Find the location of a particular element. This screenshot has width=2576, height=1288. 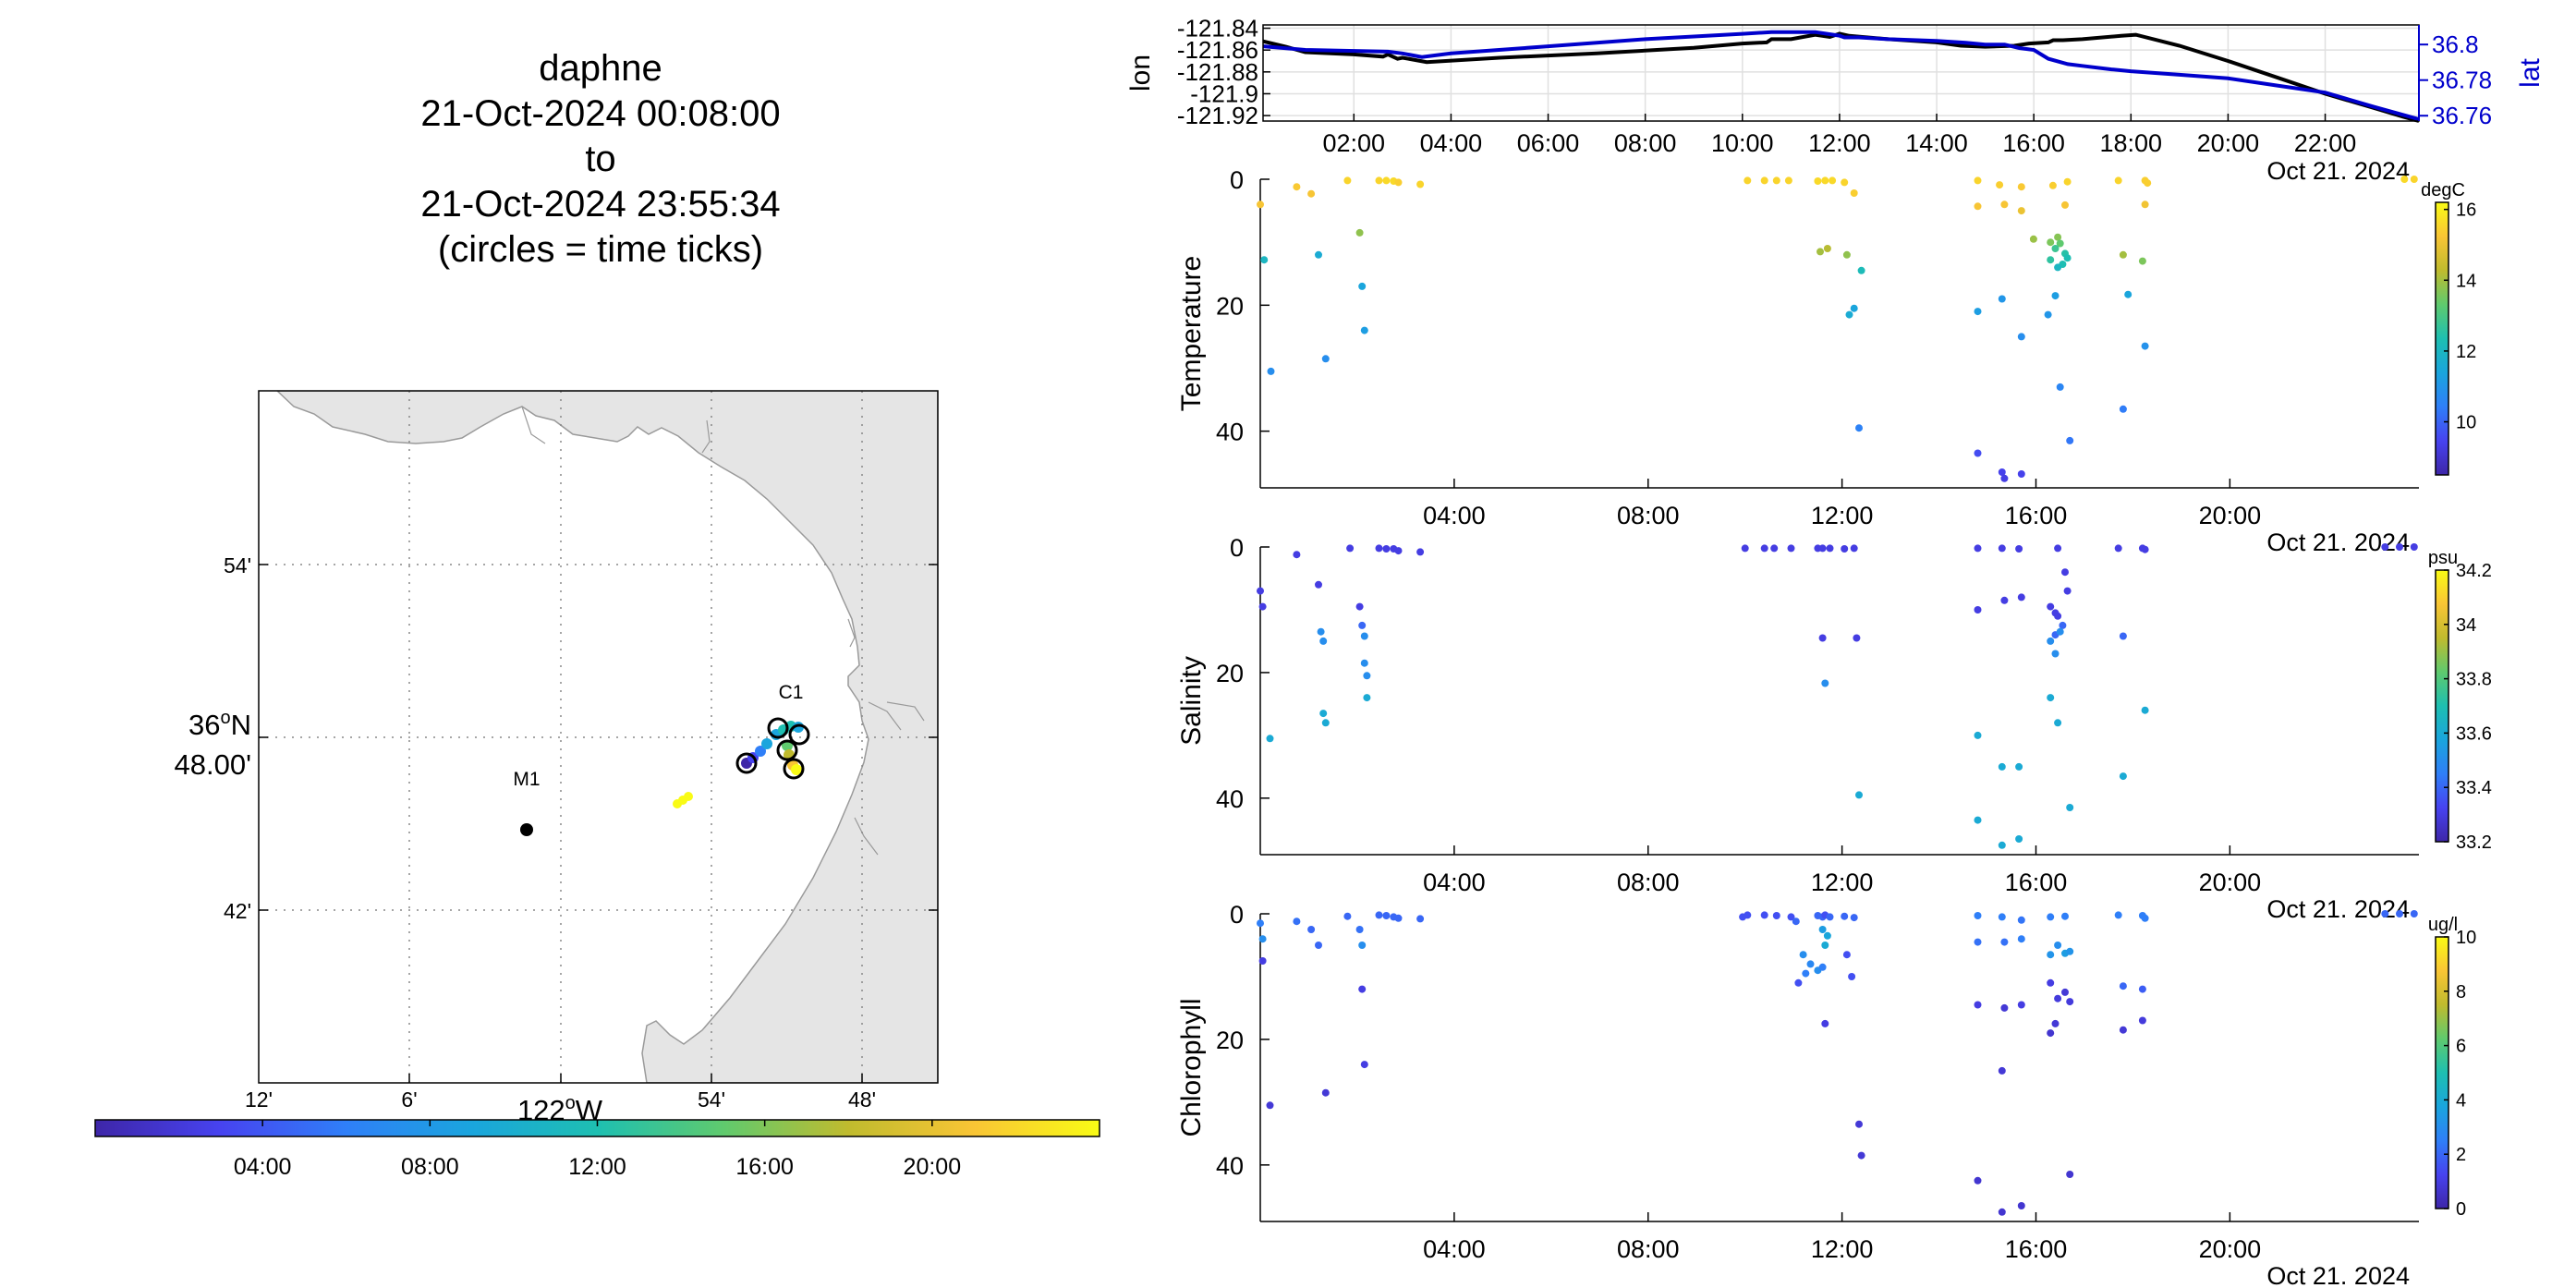

salinity-colorbar-tick-label: 33.6 is located at coordinates (2474, 733).